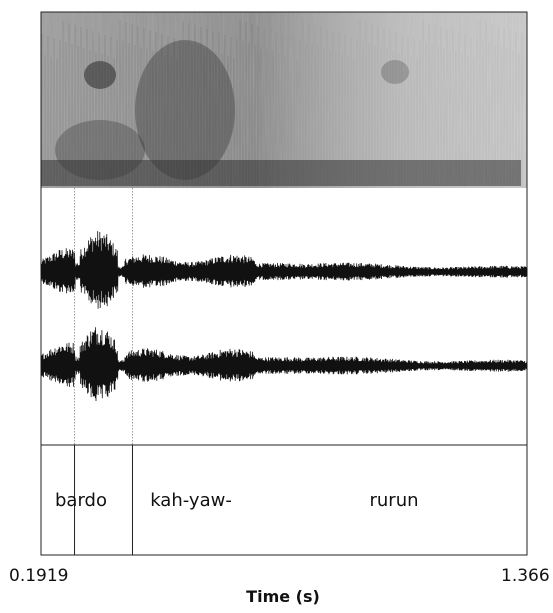  Describe the element at coordinates (81, 500) in the screenshot. I see `segment-label-bardo: bardo` at that location.